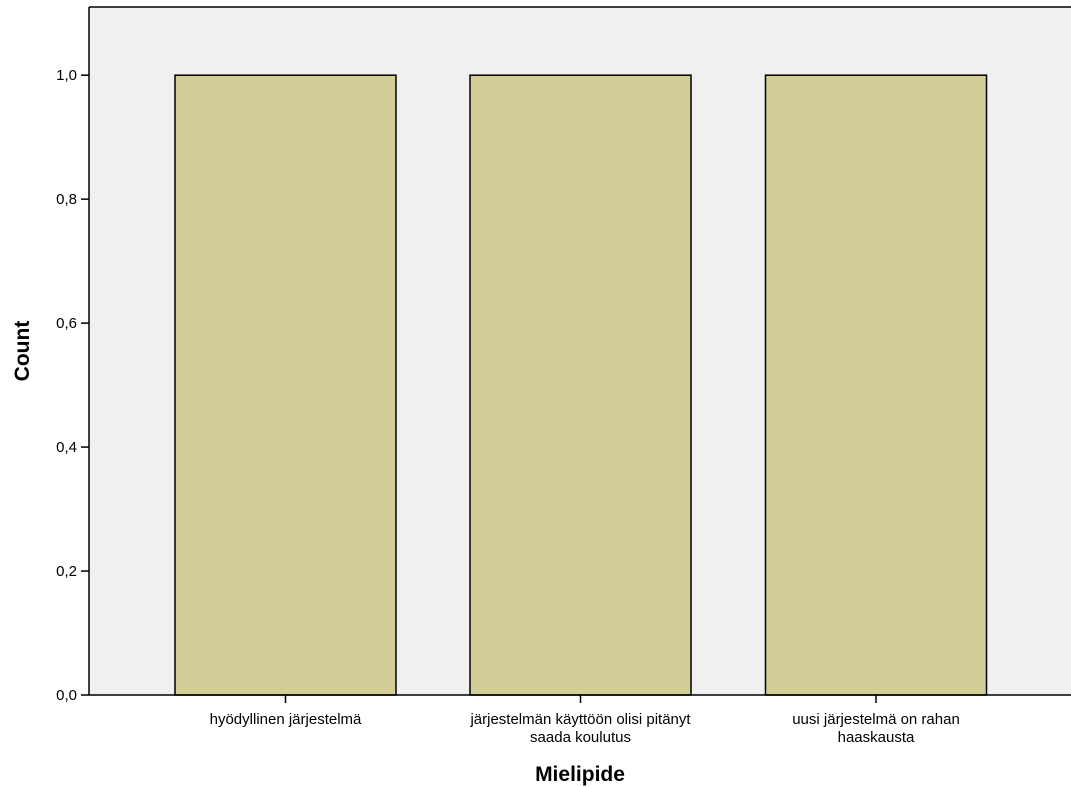  Describe the element at coordinates (66, 199) in the screenshot. I see `y-tick-label: 0,8` at that location.